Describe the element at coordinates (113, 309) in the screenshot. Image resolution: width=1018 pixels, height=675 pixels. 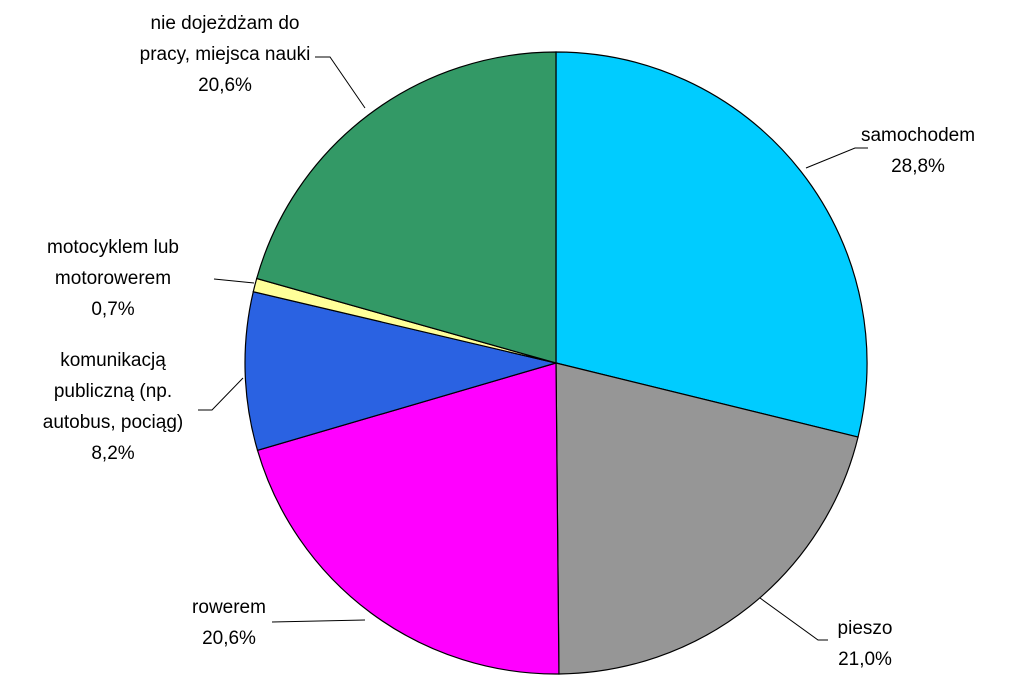
I see `value-label: 0,7%` at that location.